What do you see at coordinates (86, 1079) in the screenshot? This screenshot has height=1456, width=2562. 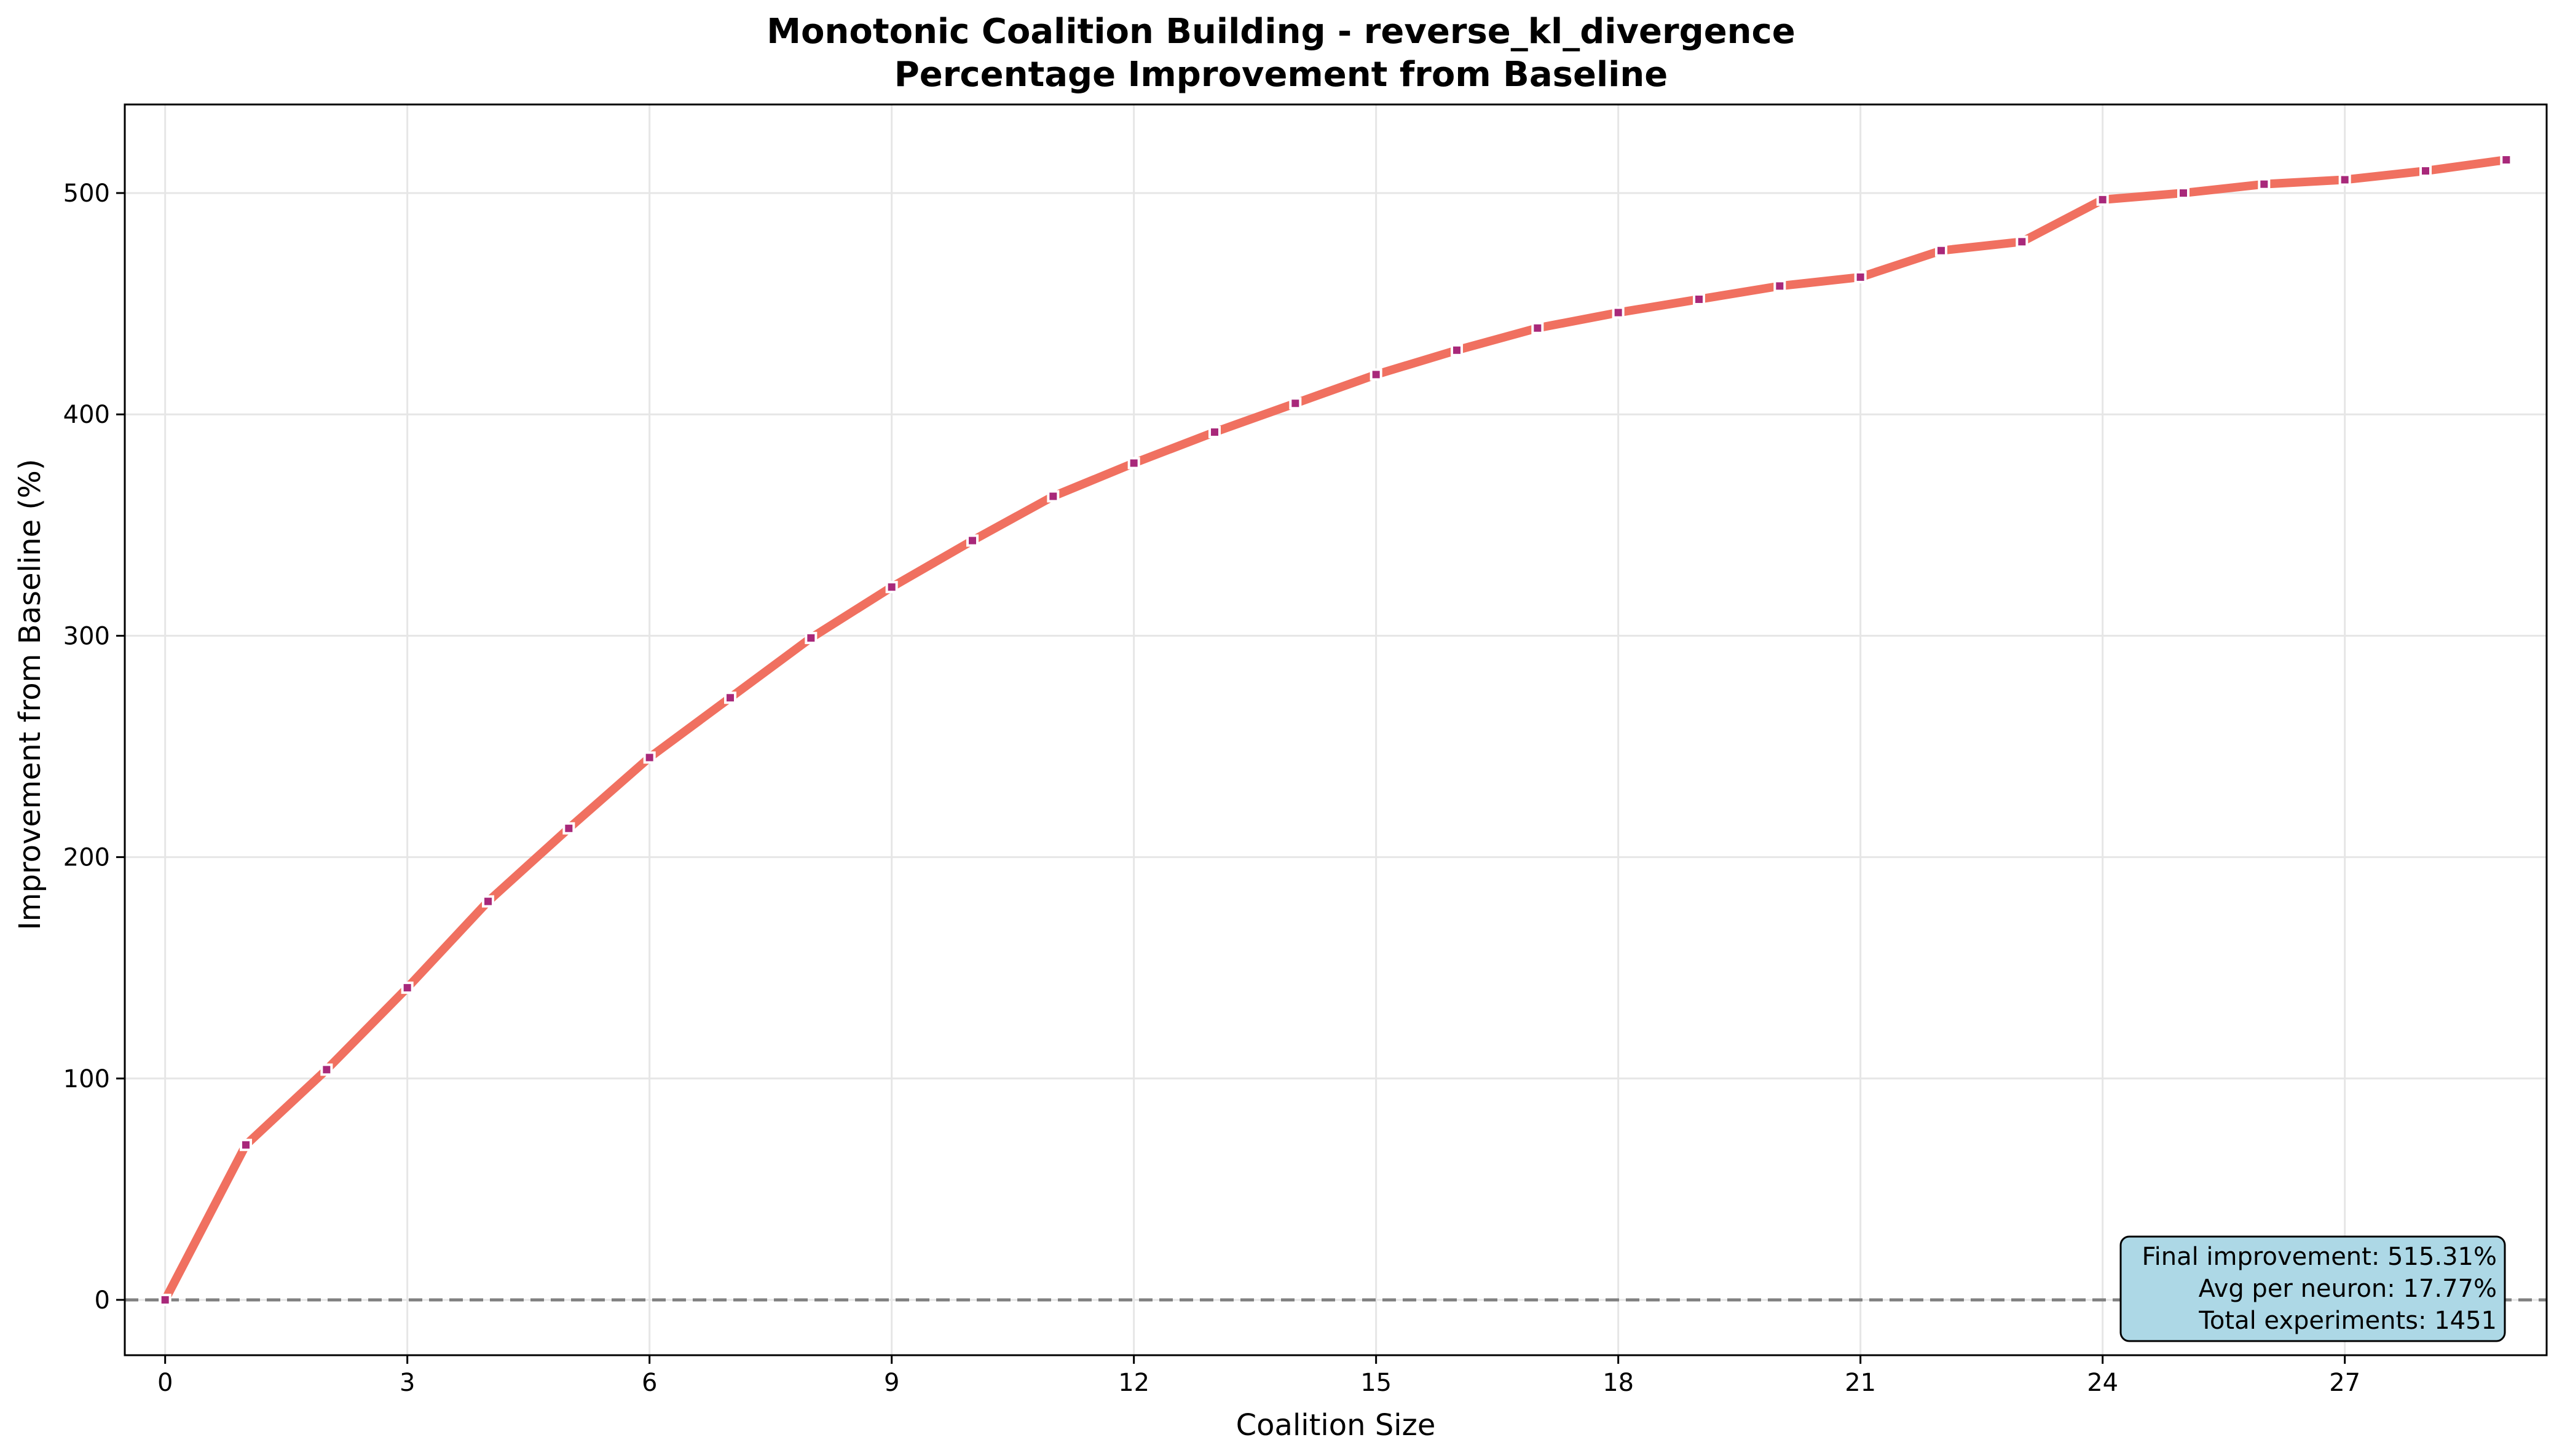 I see `y-tick-label: 100` at bounding box center [86, 1079].